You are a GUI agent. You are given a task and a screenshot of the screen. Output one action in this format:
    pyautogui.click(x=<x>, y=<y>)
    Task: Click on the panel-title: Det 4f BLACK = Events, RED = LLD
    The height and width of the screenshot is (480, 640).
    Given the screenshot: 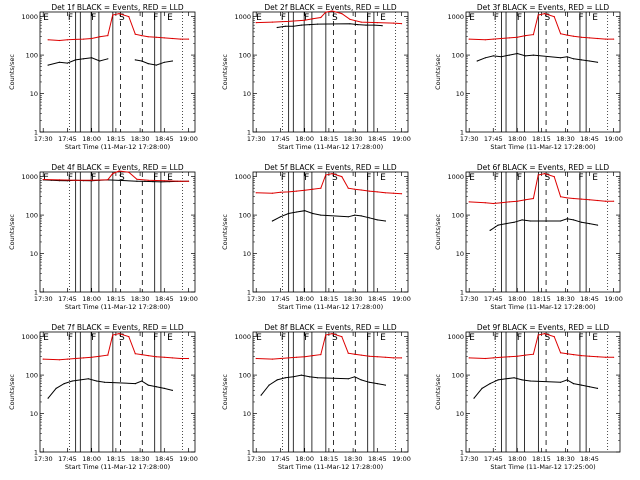 What is the action you would take?
    pyautogui.click(x=117, y=167)
    